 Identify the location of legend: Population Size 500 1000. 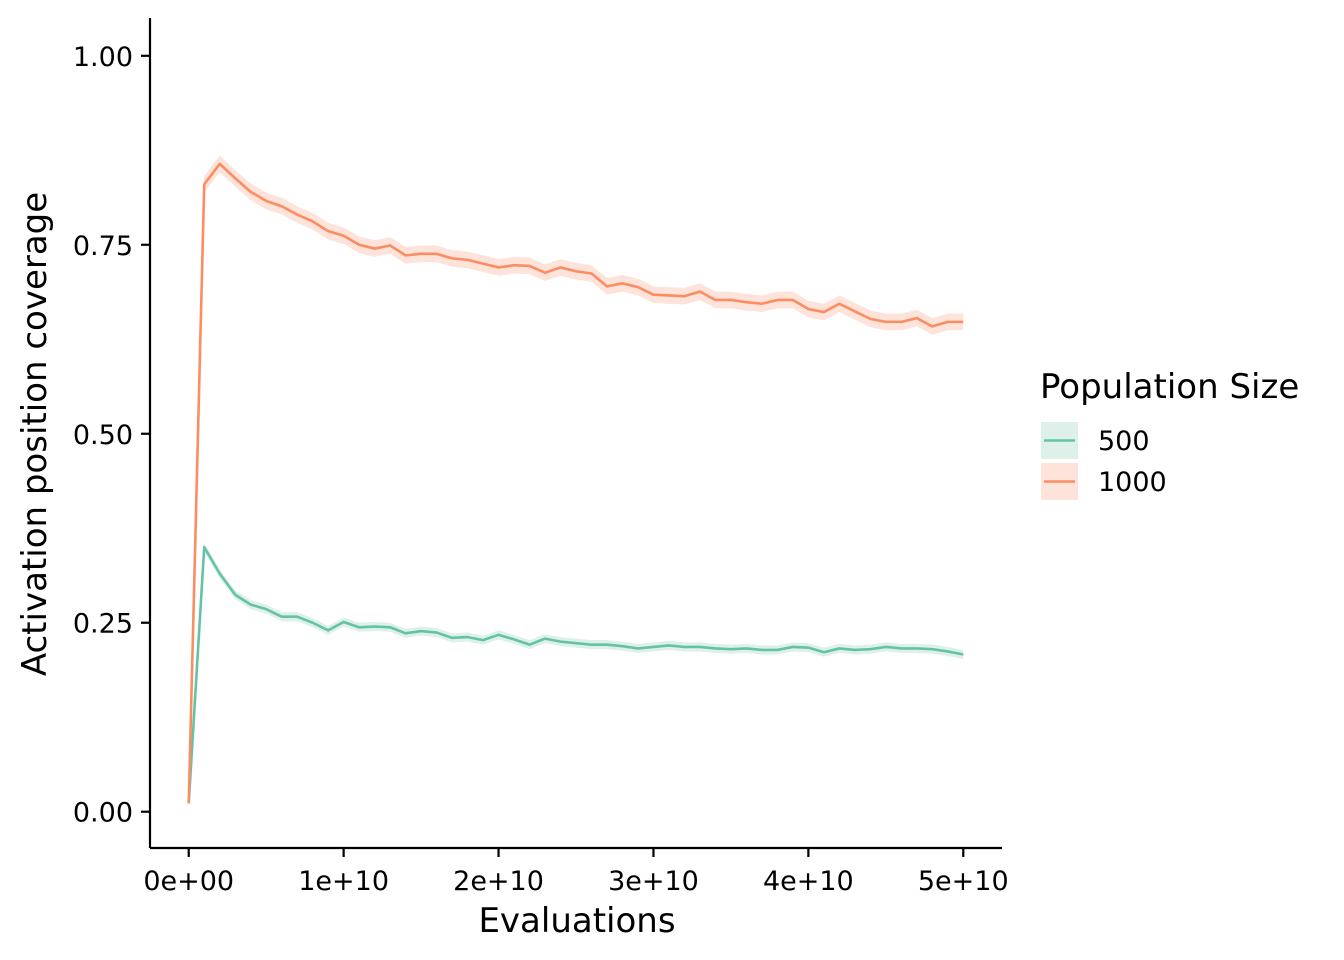
(1169, 433).